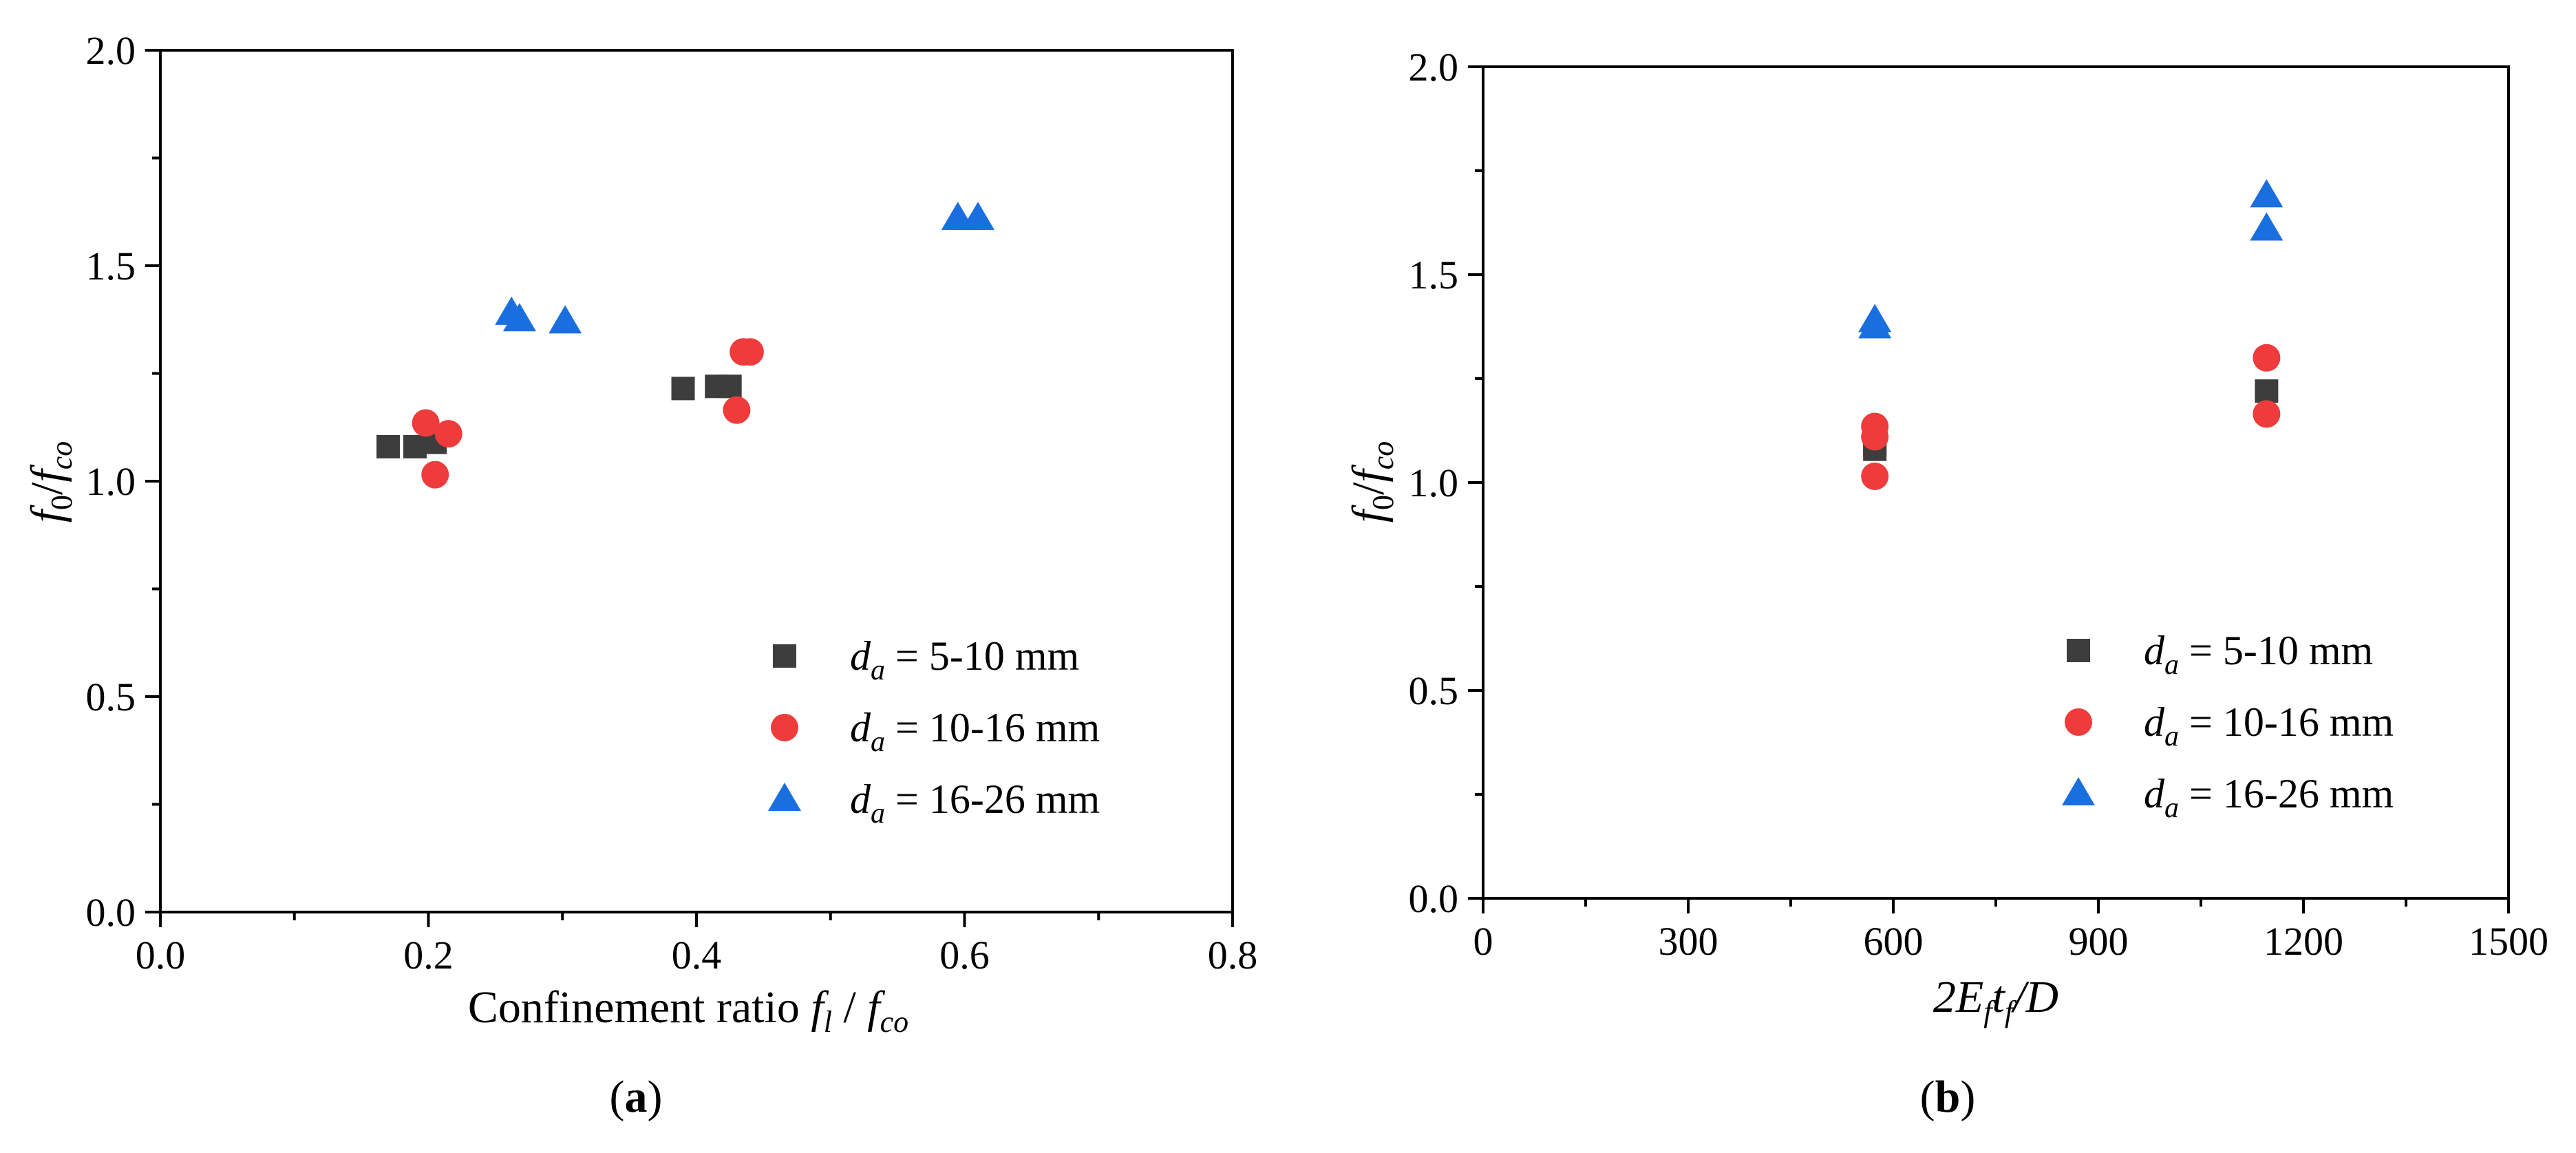 The height and width of the screenshot is (1153, 2576). What do you see at coordinates (2034, 997) in the screenshot?
I see `x-title-text: /D` at bounding box center [2034, 997].